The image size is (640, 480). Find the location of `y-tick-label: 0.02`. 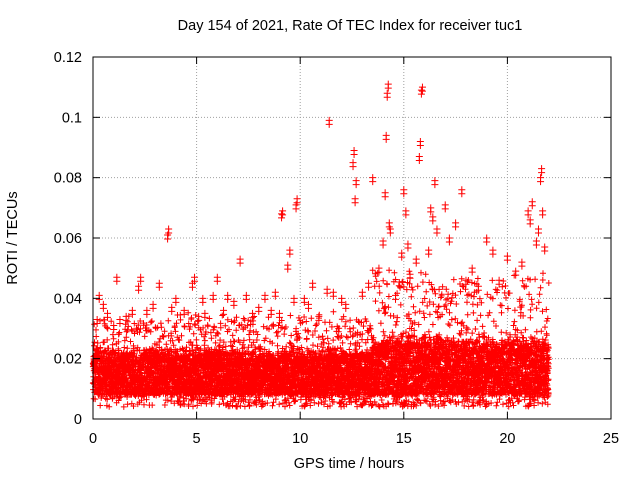

y-tick-label: 0.02 is located at coordinates (68, 360).